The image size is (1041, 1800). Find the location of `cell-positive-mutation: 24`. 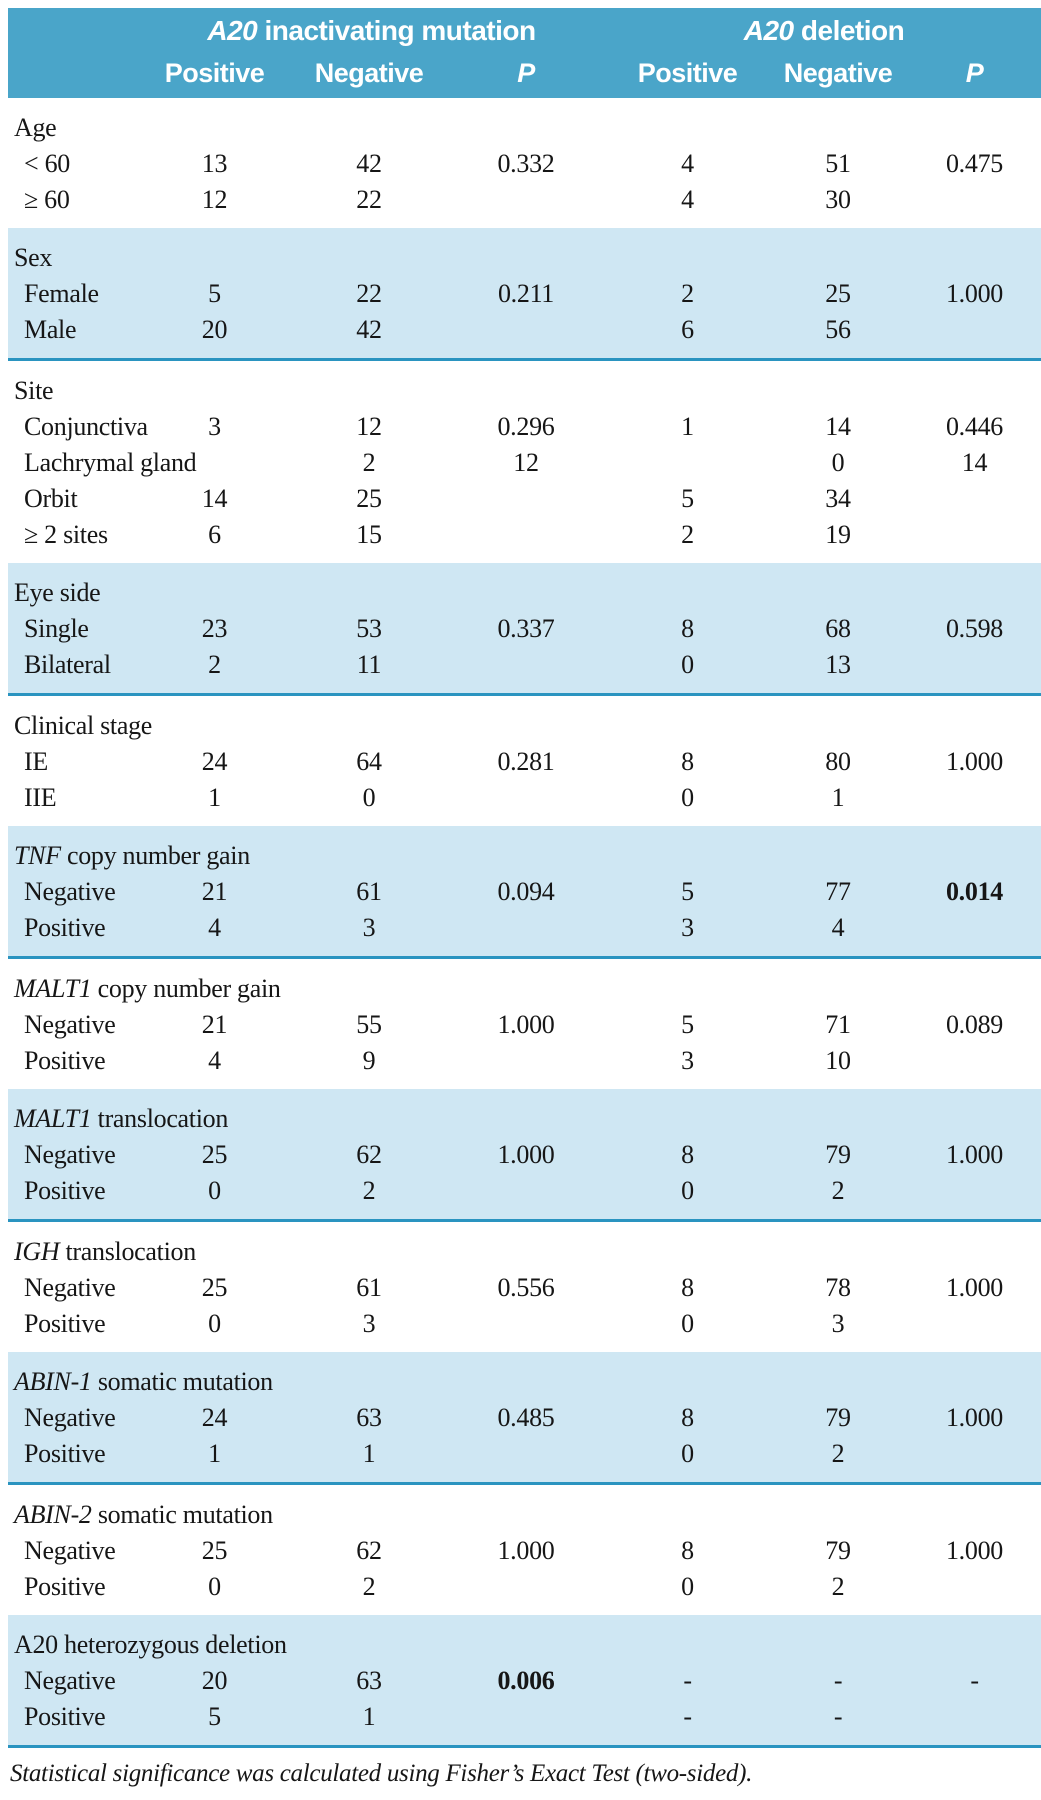

cell-positive-mutation: 24 is located at coordinates (214, 1417).